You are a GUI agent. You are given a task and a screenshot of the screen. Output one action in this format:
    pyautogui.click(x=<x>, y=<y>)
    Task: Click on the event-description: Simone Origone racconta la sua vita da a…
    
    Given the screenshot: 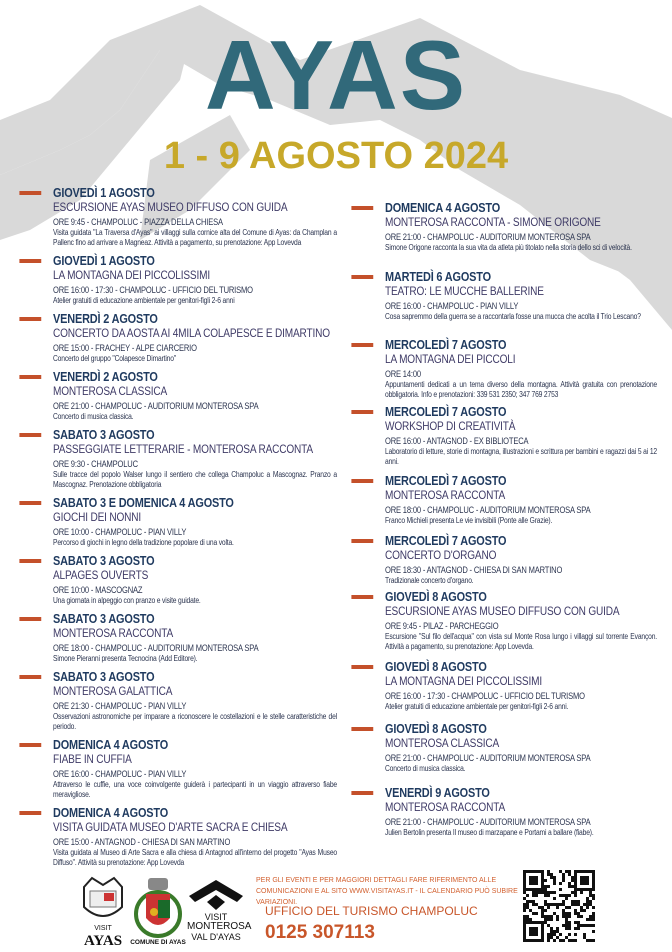 What is the action you would take?
    pyautogui.click(x=508, y=247)
    